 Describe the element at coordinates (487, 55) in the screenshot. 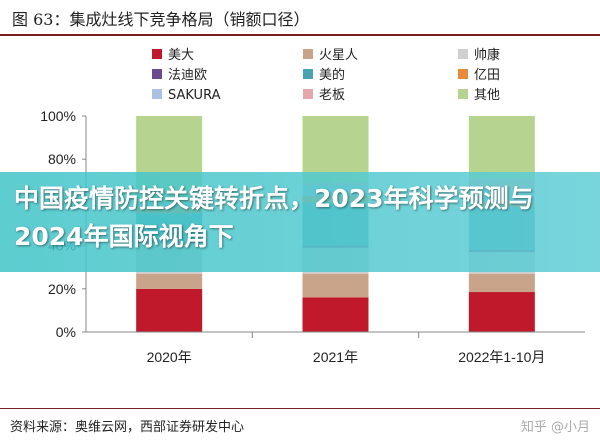

I see `legend-label: 帅康` at that location.